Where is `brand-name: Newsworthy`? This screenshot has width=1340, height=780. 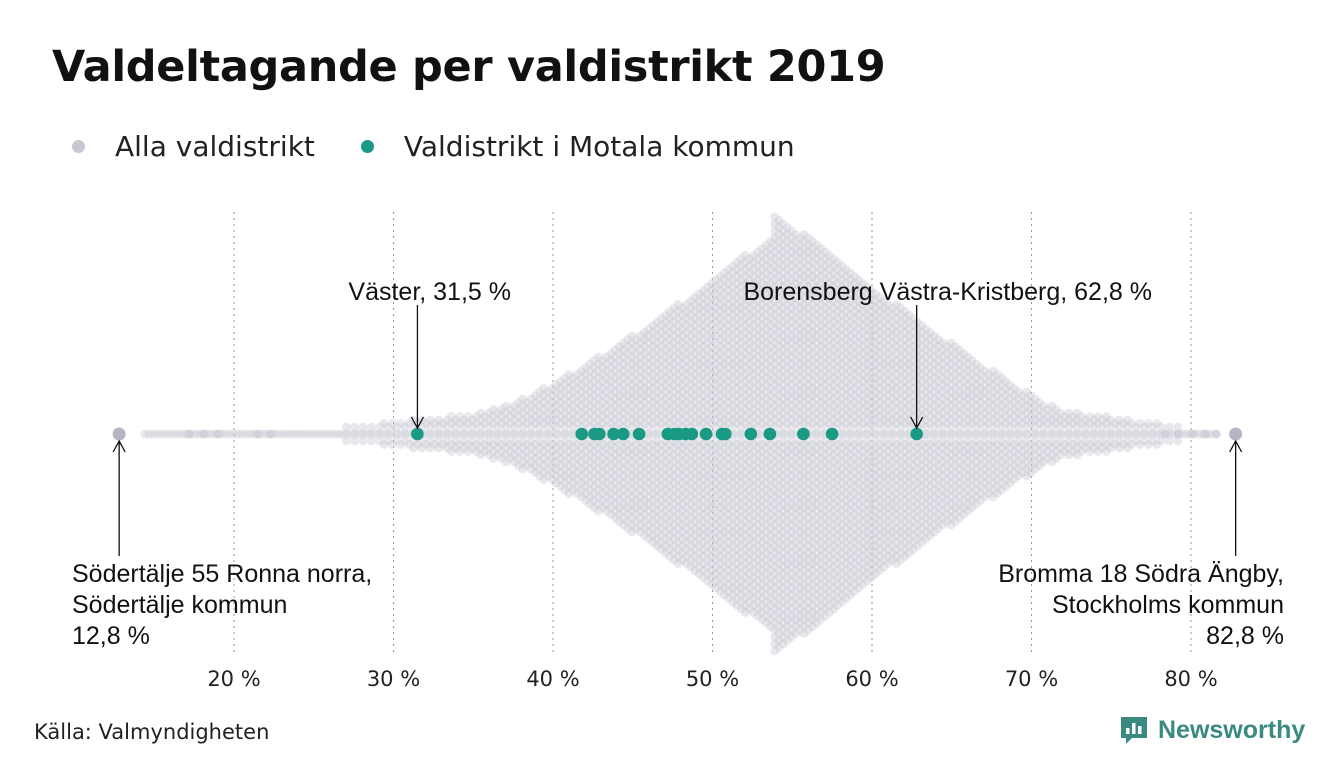 brand-name: Newsworthy is located at coordinates (1232, 729).